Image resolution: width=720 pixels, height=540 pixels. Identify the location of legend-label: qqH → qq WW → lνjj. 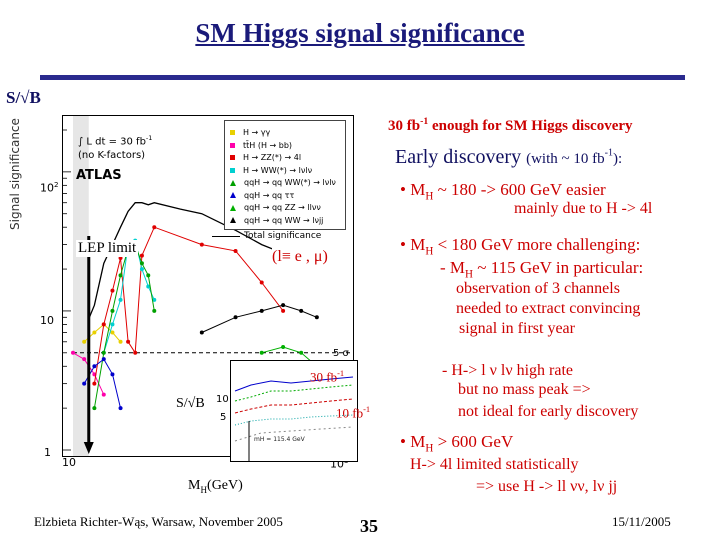
(284, 220).